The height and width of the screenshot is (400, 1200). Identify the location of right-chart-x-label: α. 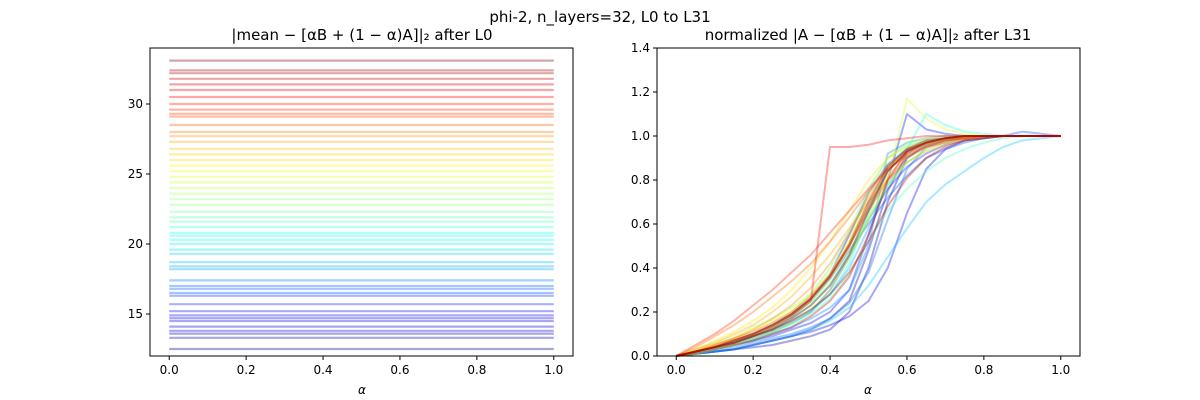
(868, 390).